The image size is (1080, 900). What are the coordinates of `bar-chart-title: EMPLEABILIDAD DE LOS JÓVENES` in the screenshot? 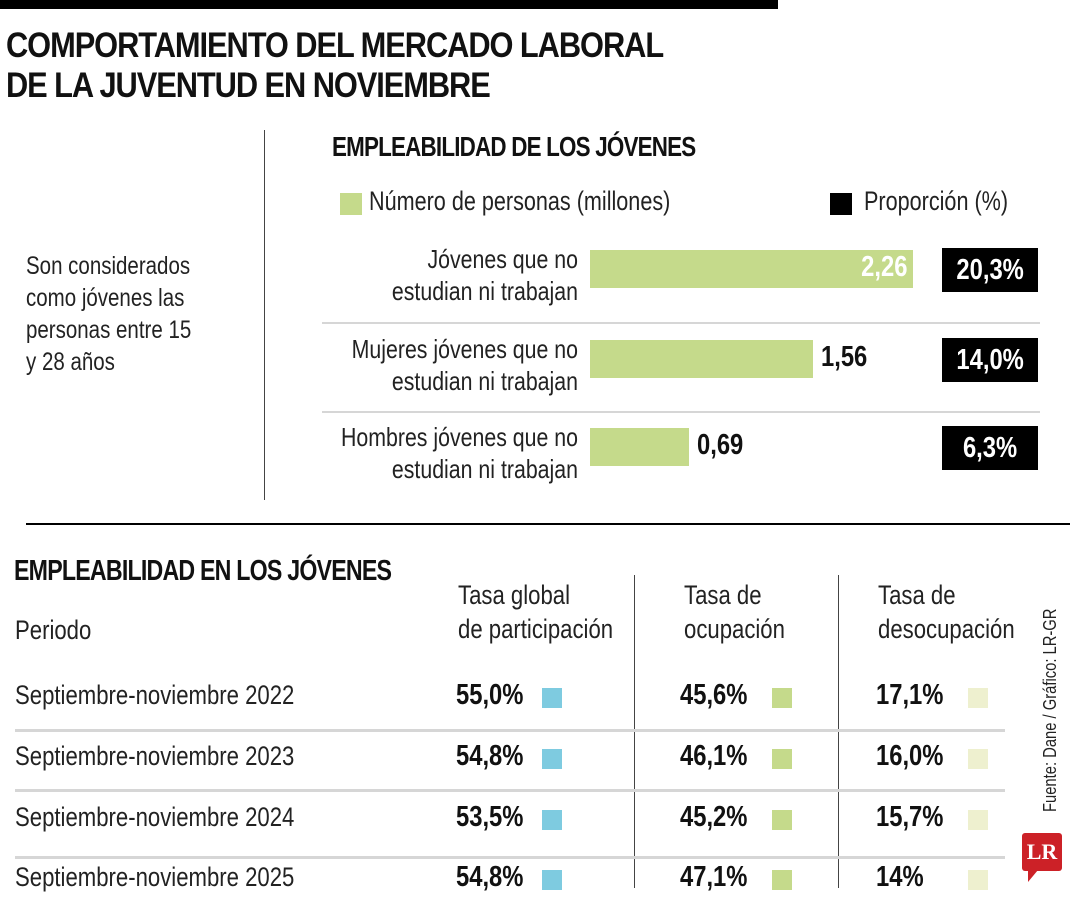 It's located at (514, 146).